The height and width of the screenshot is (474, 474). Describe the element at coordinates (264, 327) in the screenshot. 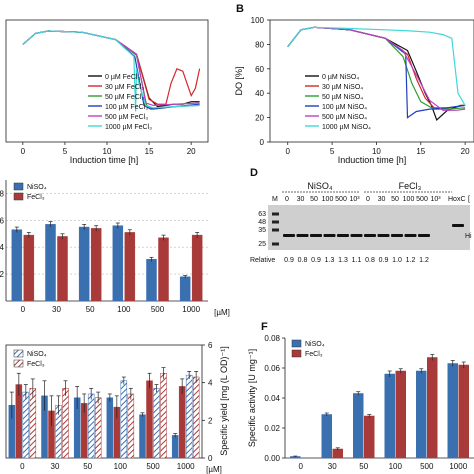

I see `panel-f-letter: F` at that location.